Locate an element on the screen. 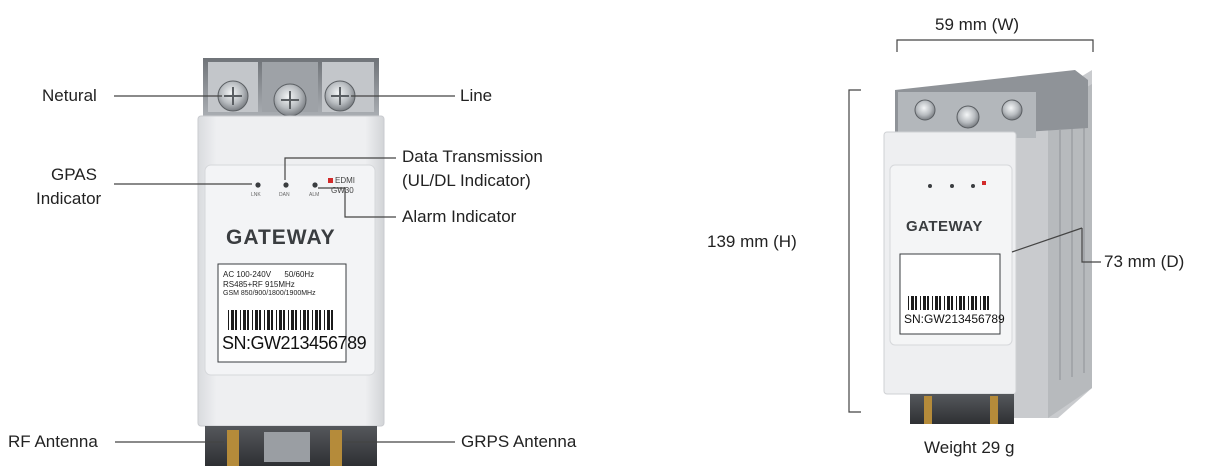 The height and width of the screenshot is (466, 1211). side-brand: GATEWAY is located at coordinates (944, 226).